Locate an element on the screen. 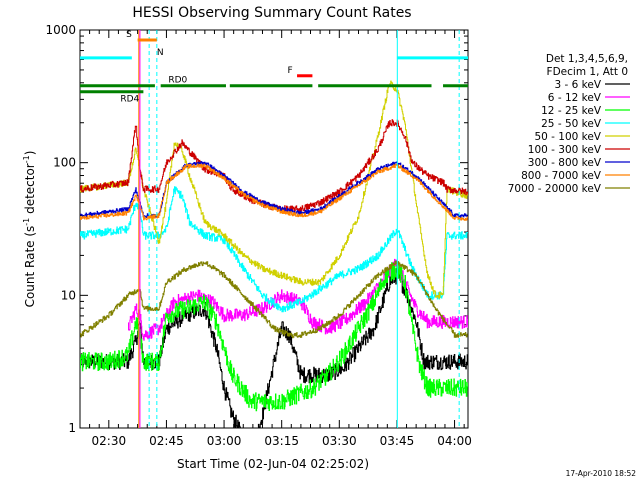 This screenshot has height=480, width=640. x-tick-label: 03:15 is located at coordinates (281, 441).